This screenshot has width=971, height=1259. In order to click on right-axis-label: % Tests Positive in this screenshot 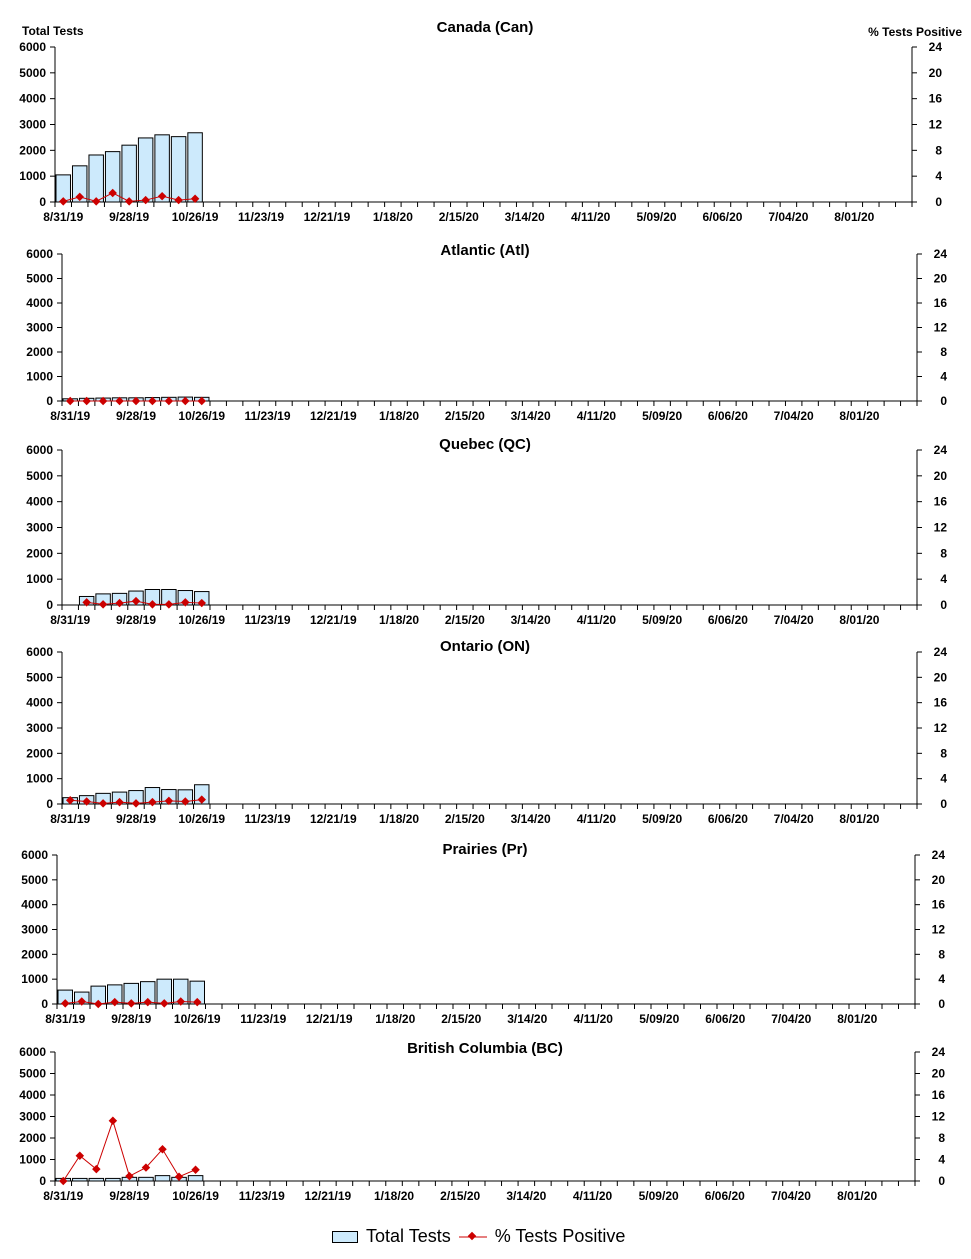, I will do `click(915, 32)`.